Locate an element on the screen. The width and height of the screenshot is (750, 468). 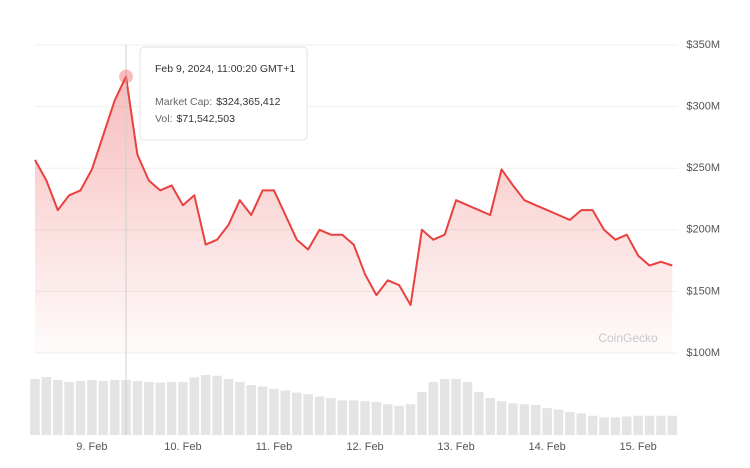
hover-point is located at coordinates (126, 76).